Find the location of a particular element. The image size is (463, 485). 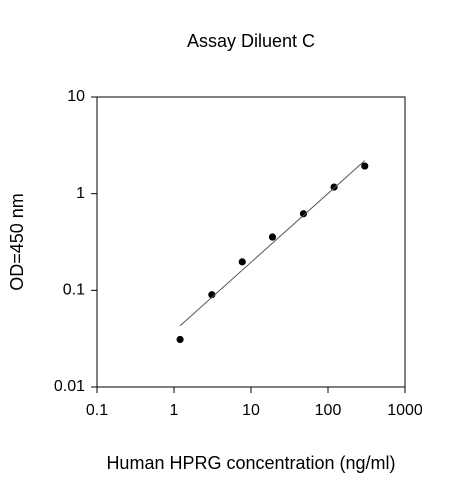

x-axis-label: Human HPRG concentration (ng/ml) is located at coordinates (250, 463).